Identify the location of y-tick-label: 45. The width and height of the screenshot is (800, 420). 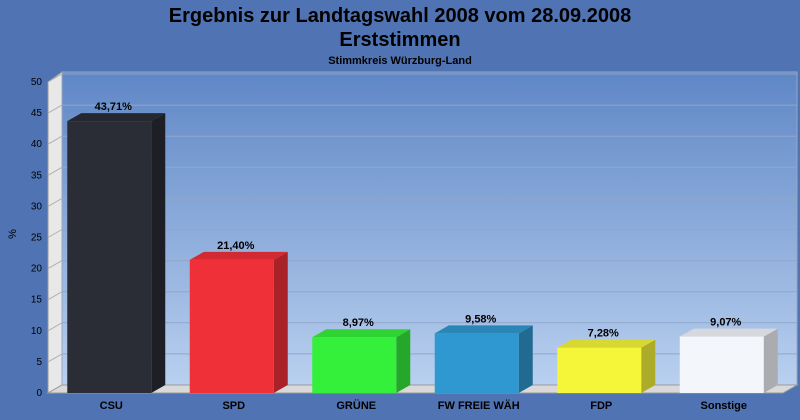
(37, 113).